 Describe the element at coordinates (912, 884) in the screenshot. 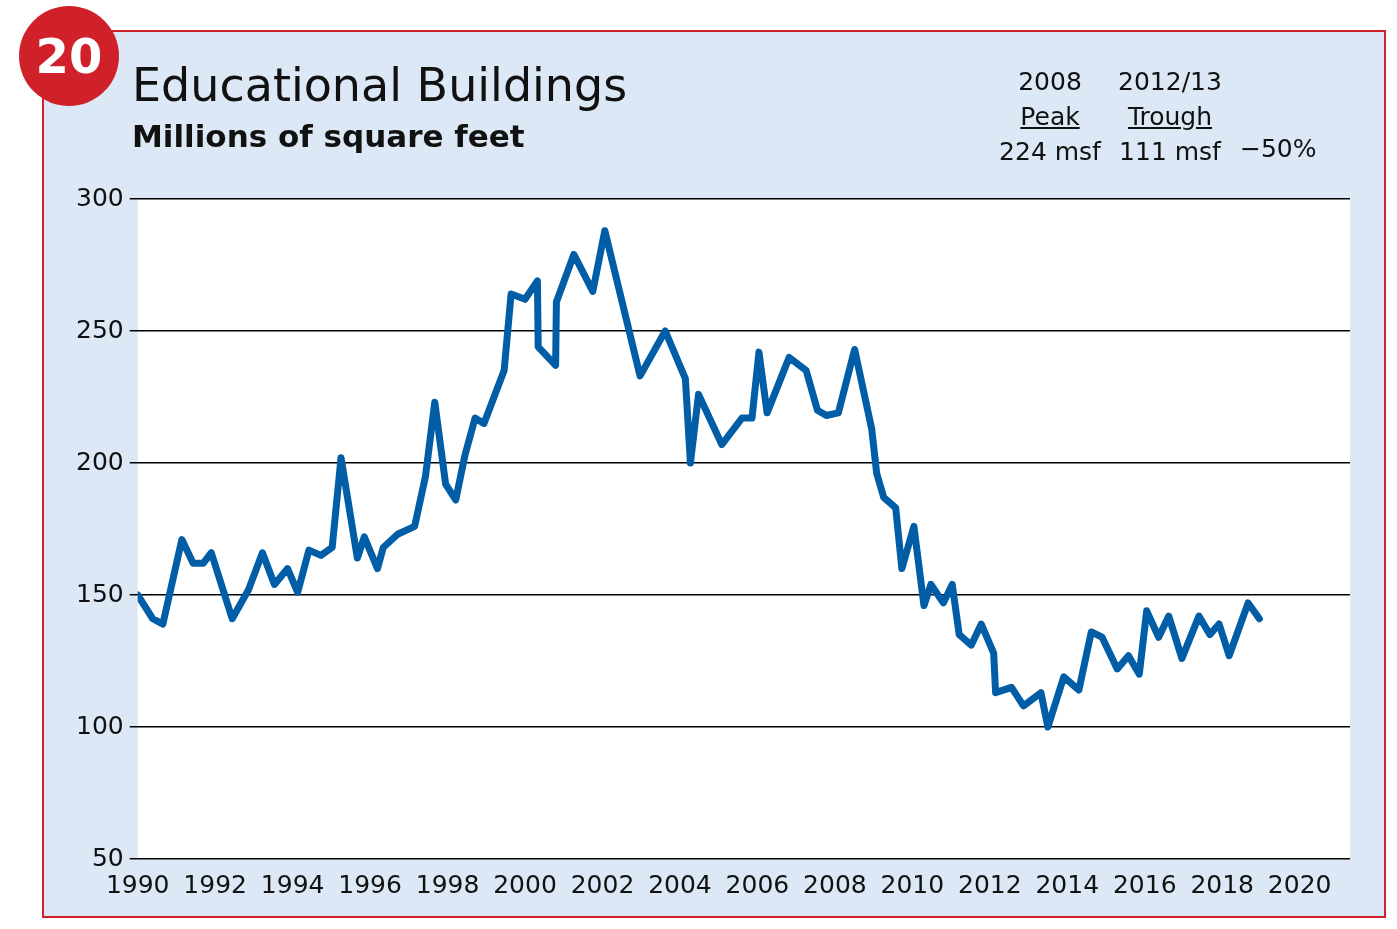

I see `x-tick-label: 2010` at that location.